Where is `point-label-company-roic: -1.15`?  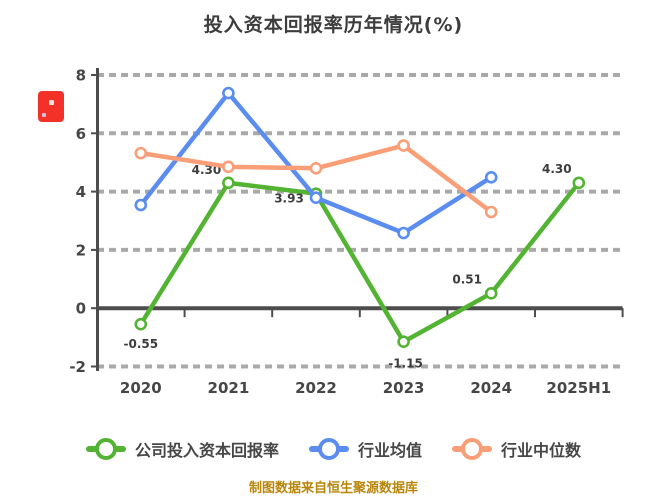 point-label-company-roic: -1.15 is located at coordinates (405, 364).